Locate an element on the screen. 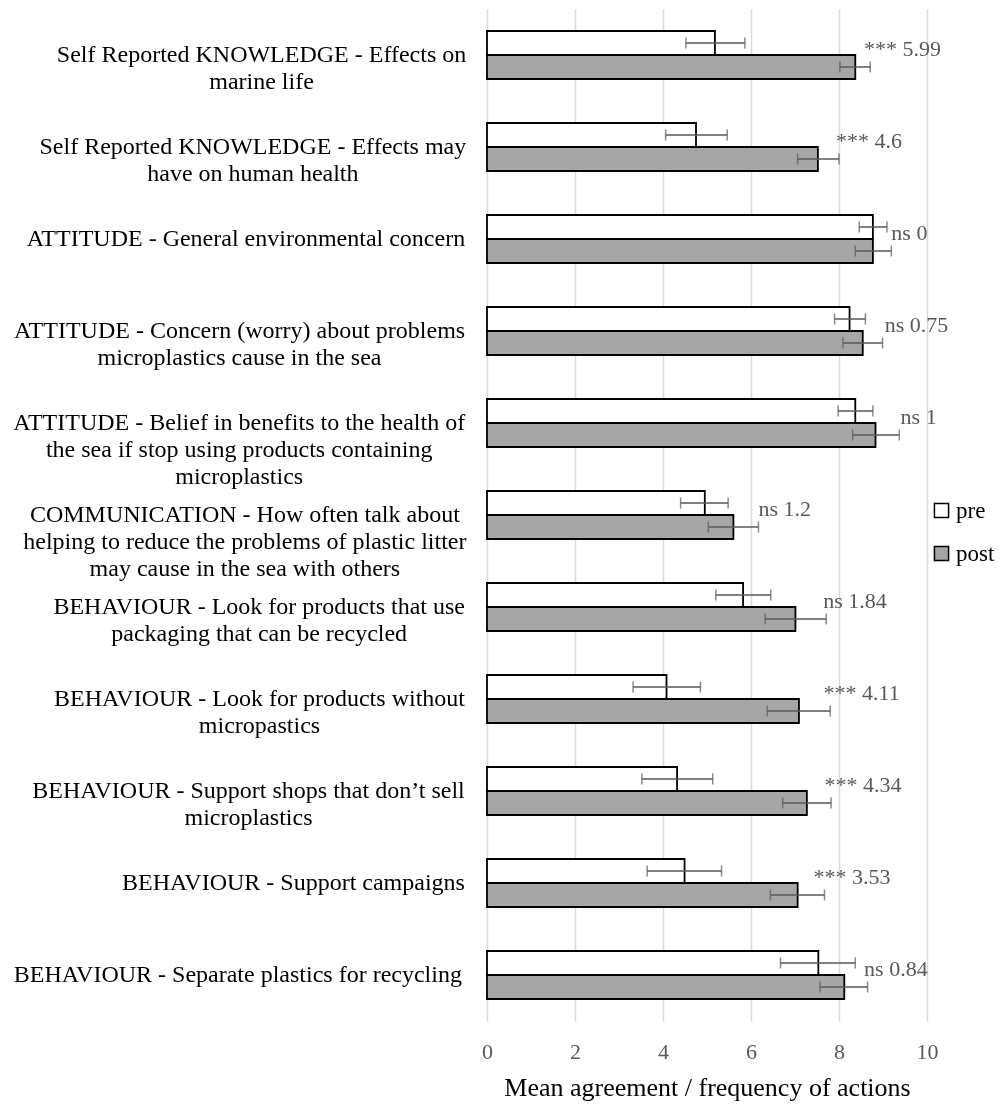 Image resolution: width=1004 pixels, height=1104 pixels. y-tick-label: BEHAVIOUR - Separate plastics for recycling is located at coordinates (237, 974).